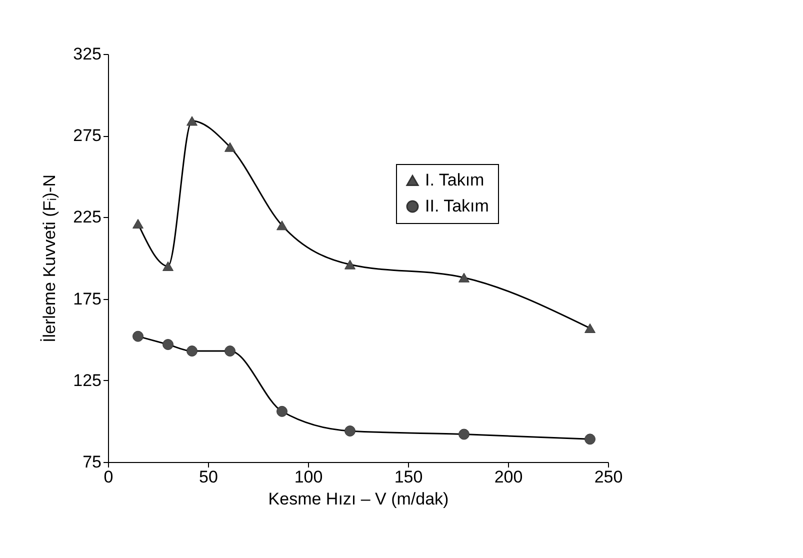  Describe the element at coordinates (608, 477) in the screenshot. I see `x-tick-label: 250` at that location.